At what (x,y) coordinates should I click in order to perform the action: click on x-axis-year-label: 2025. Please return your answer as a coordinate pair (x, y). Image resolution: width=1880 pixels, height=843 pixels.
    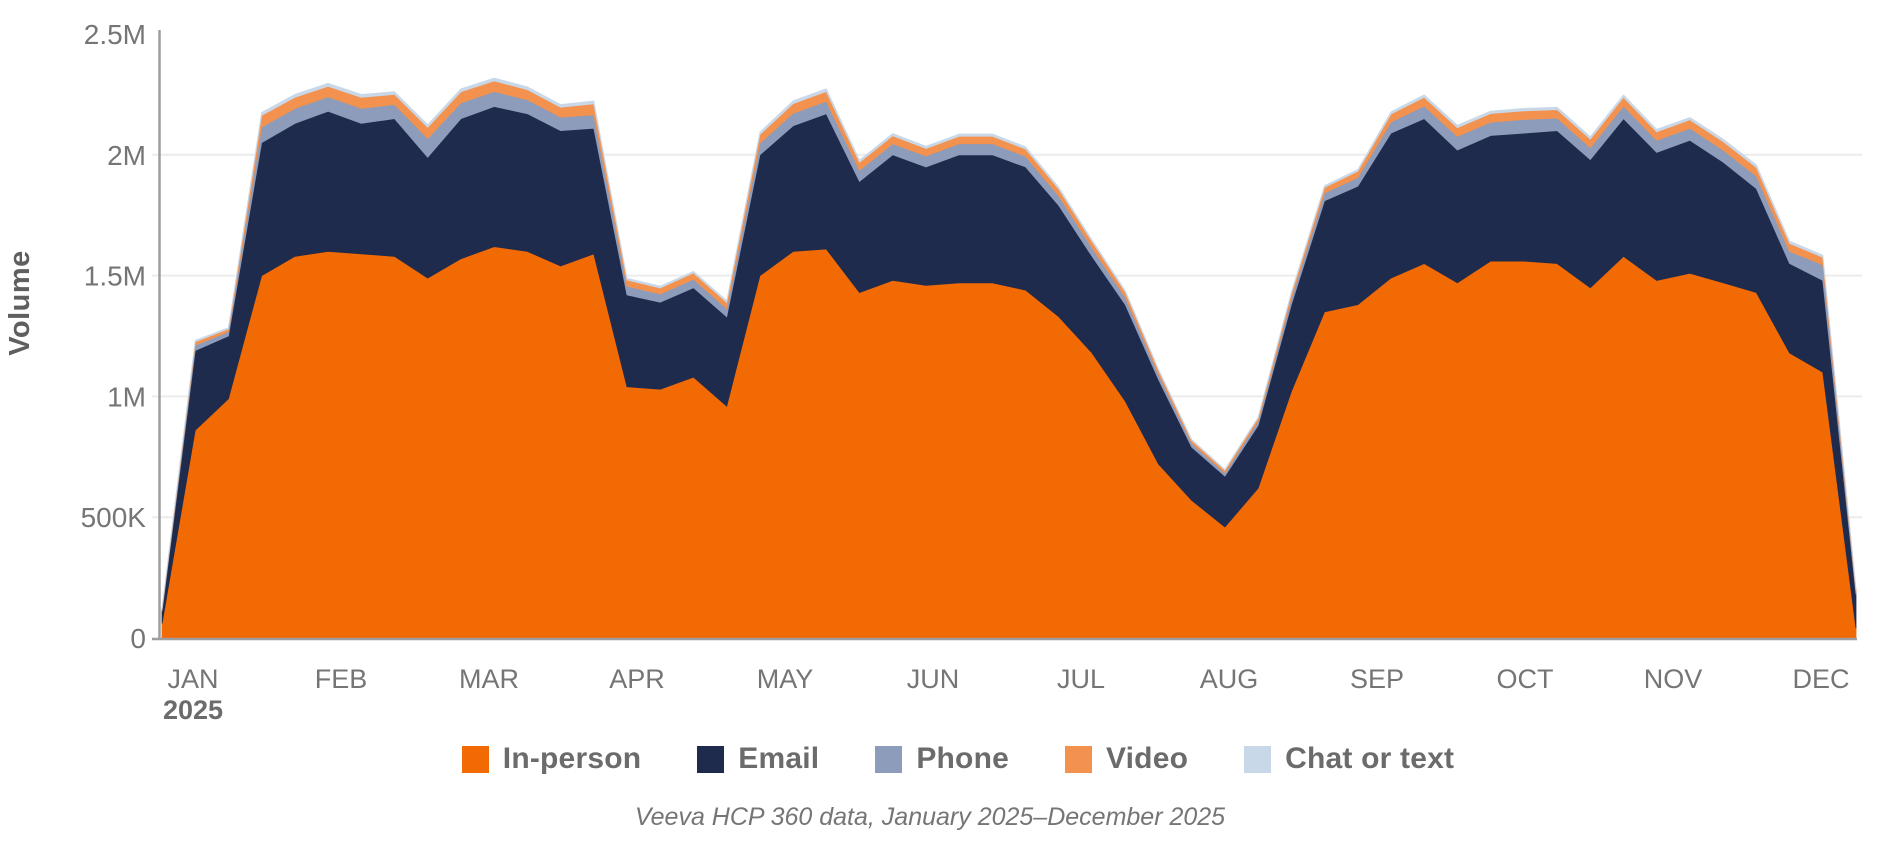
    Looking at the image, I should click on (193, 710).